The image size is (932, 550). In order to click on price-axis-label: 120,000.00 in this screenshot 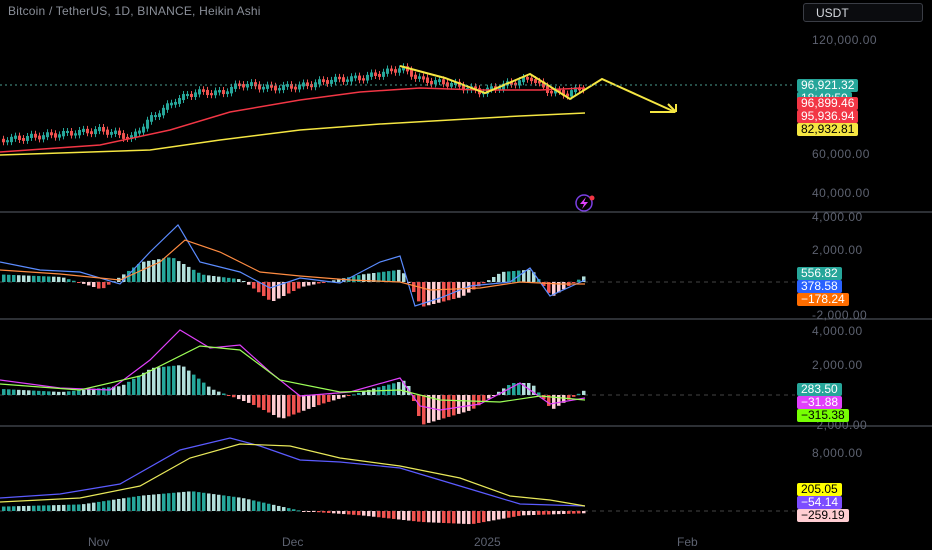, I will do `click(845, 40)`.